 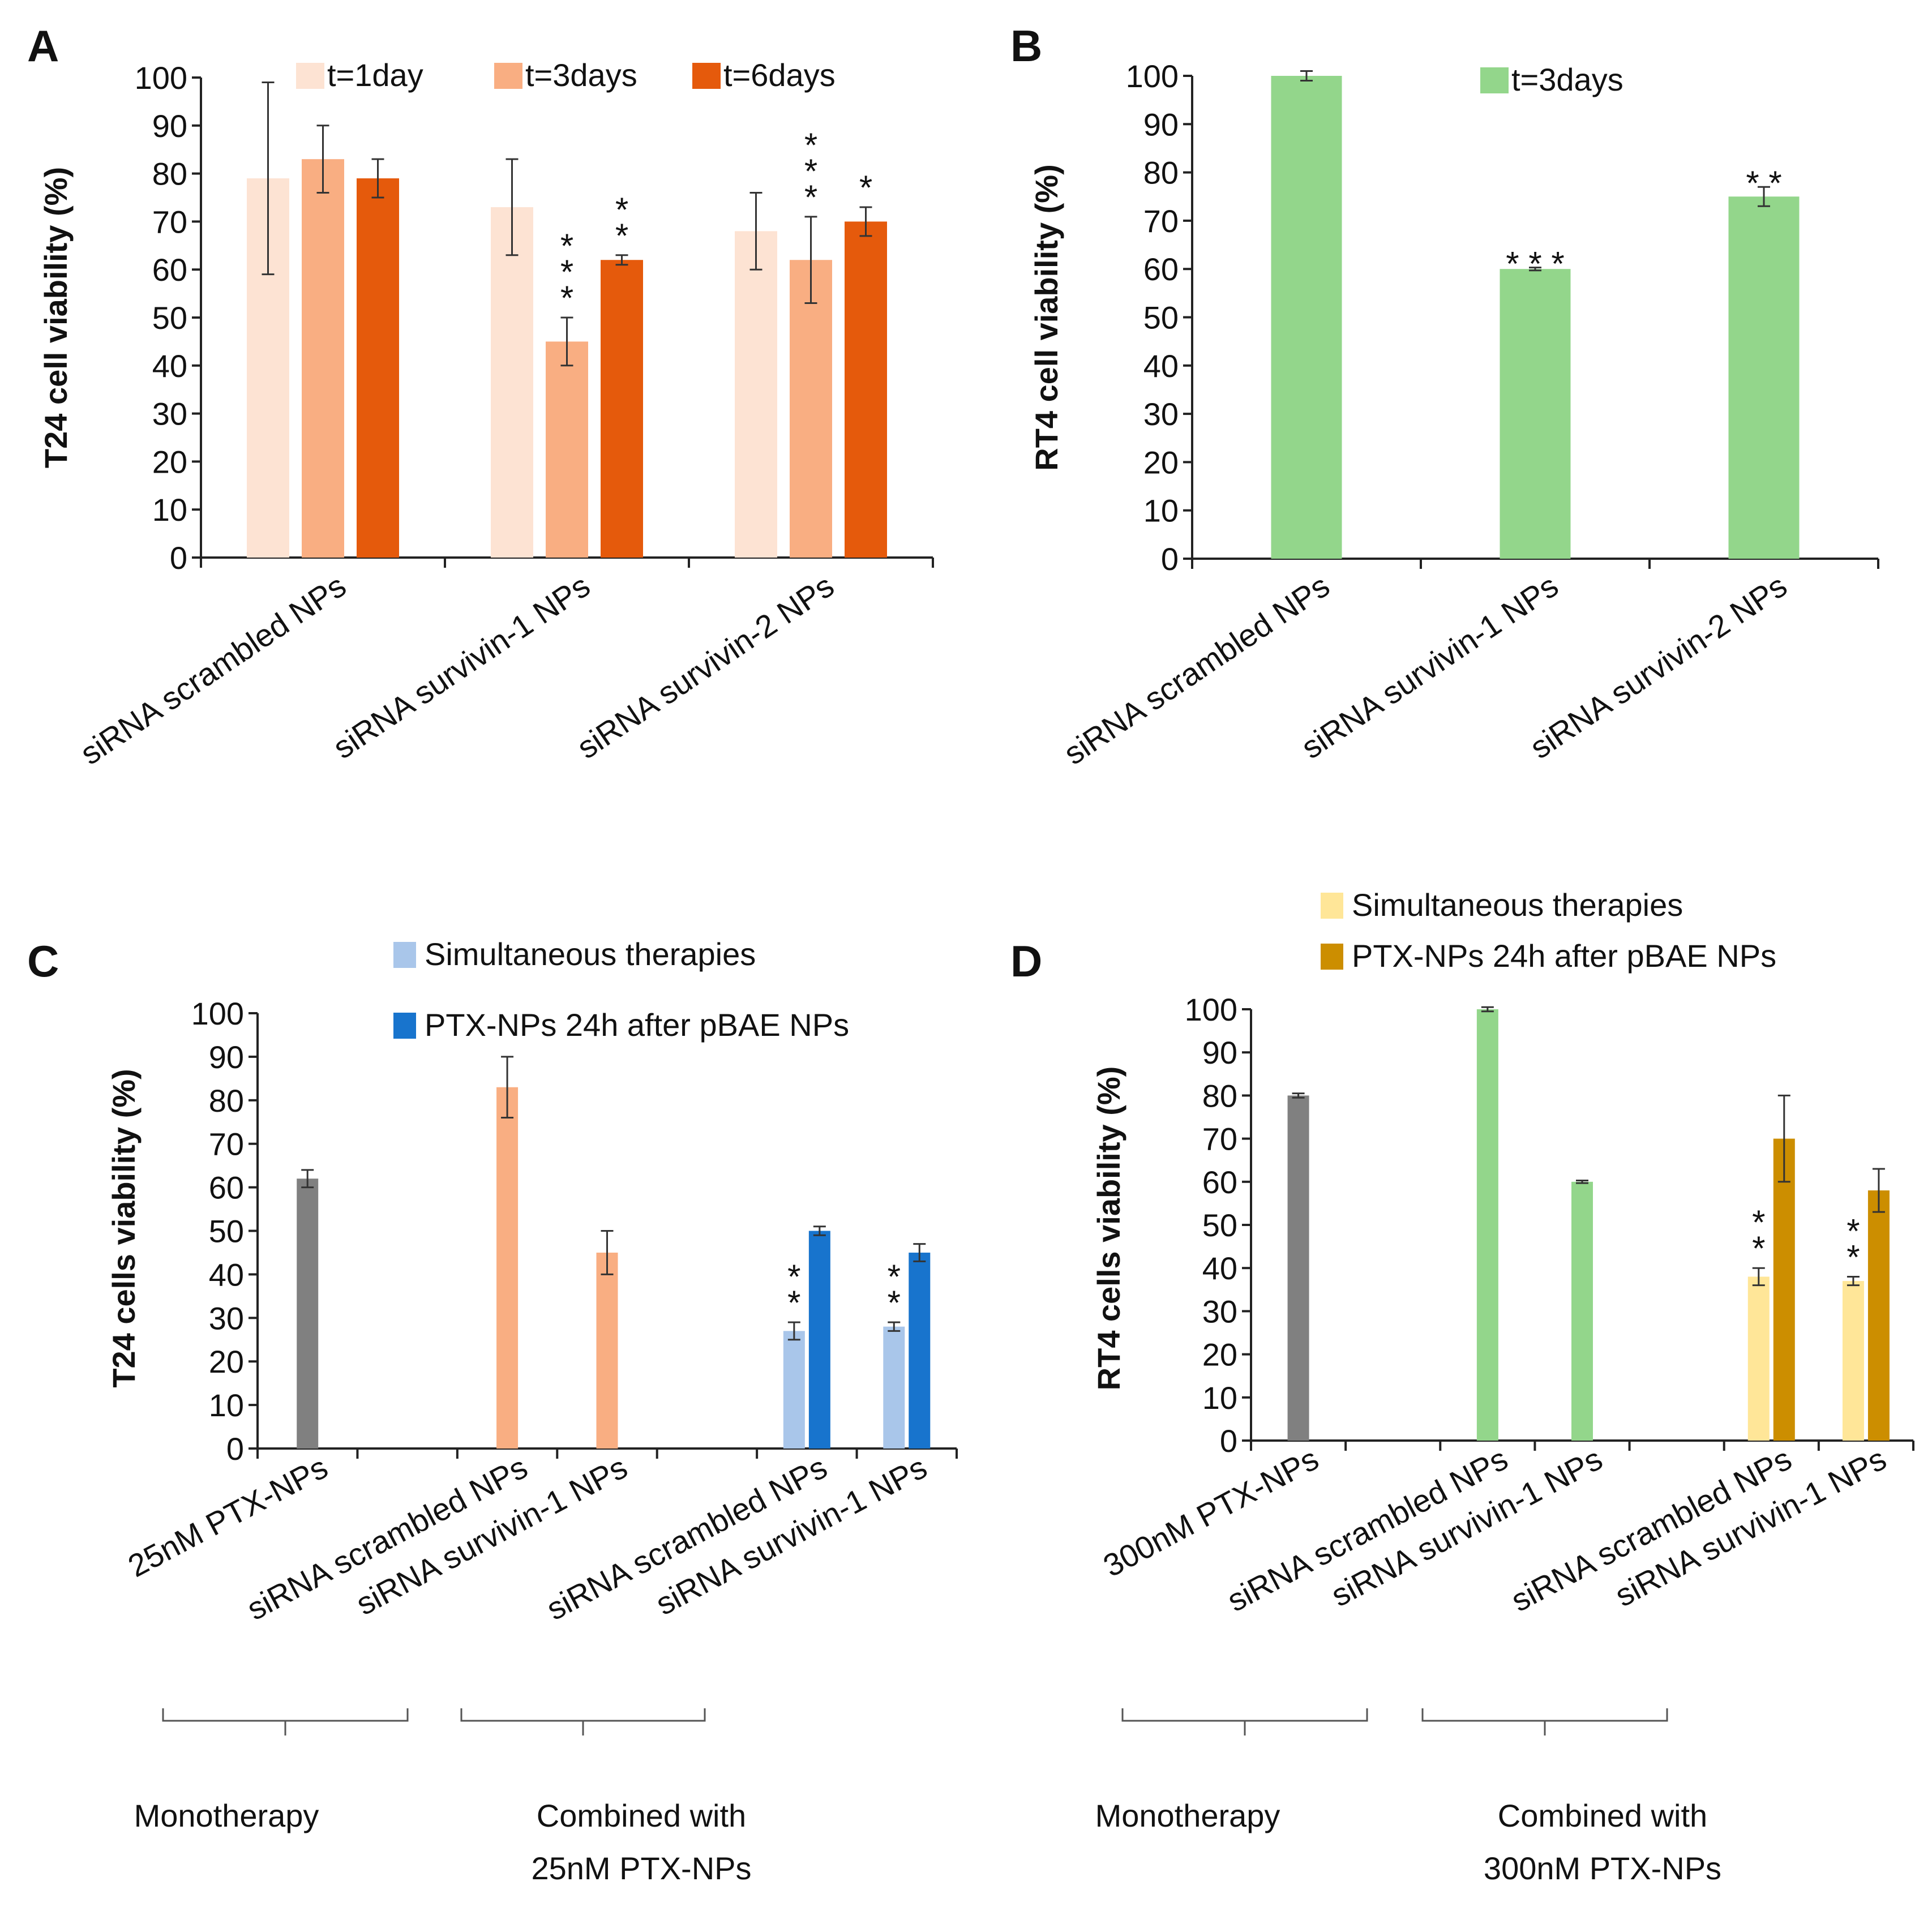 I want to click on bar-t-1day-sirna-survivin-1-nps, so click(x=512, y=382).